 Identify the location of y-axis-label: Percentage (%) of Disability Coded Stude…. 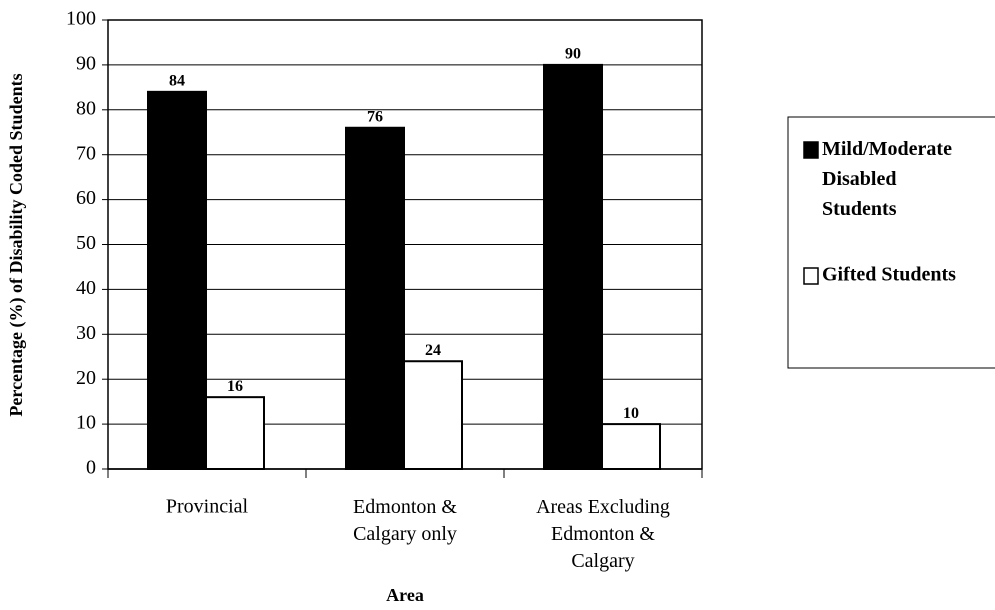
(16, 244).